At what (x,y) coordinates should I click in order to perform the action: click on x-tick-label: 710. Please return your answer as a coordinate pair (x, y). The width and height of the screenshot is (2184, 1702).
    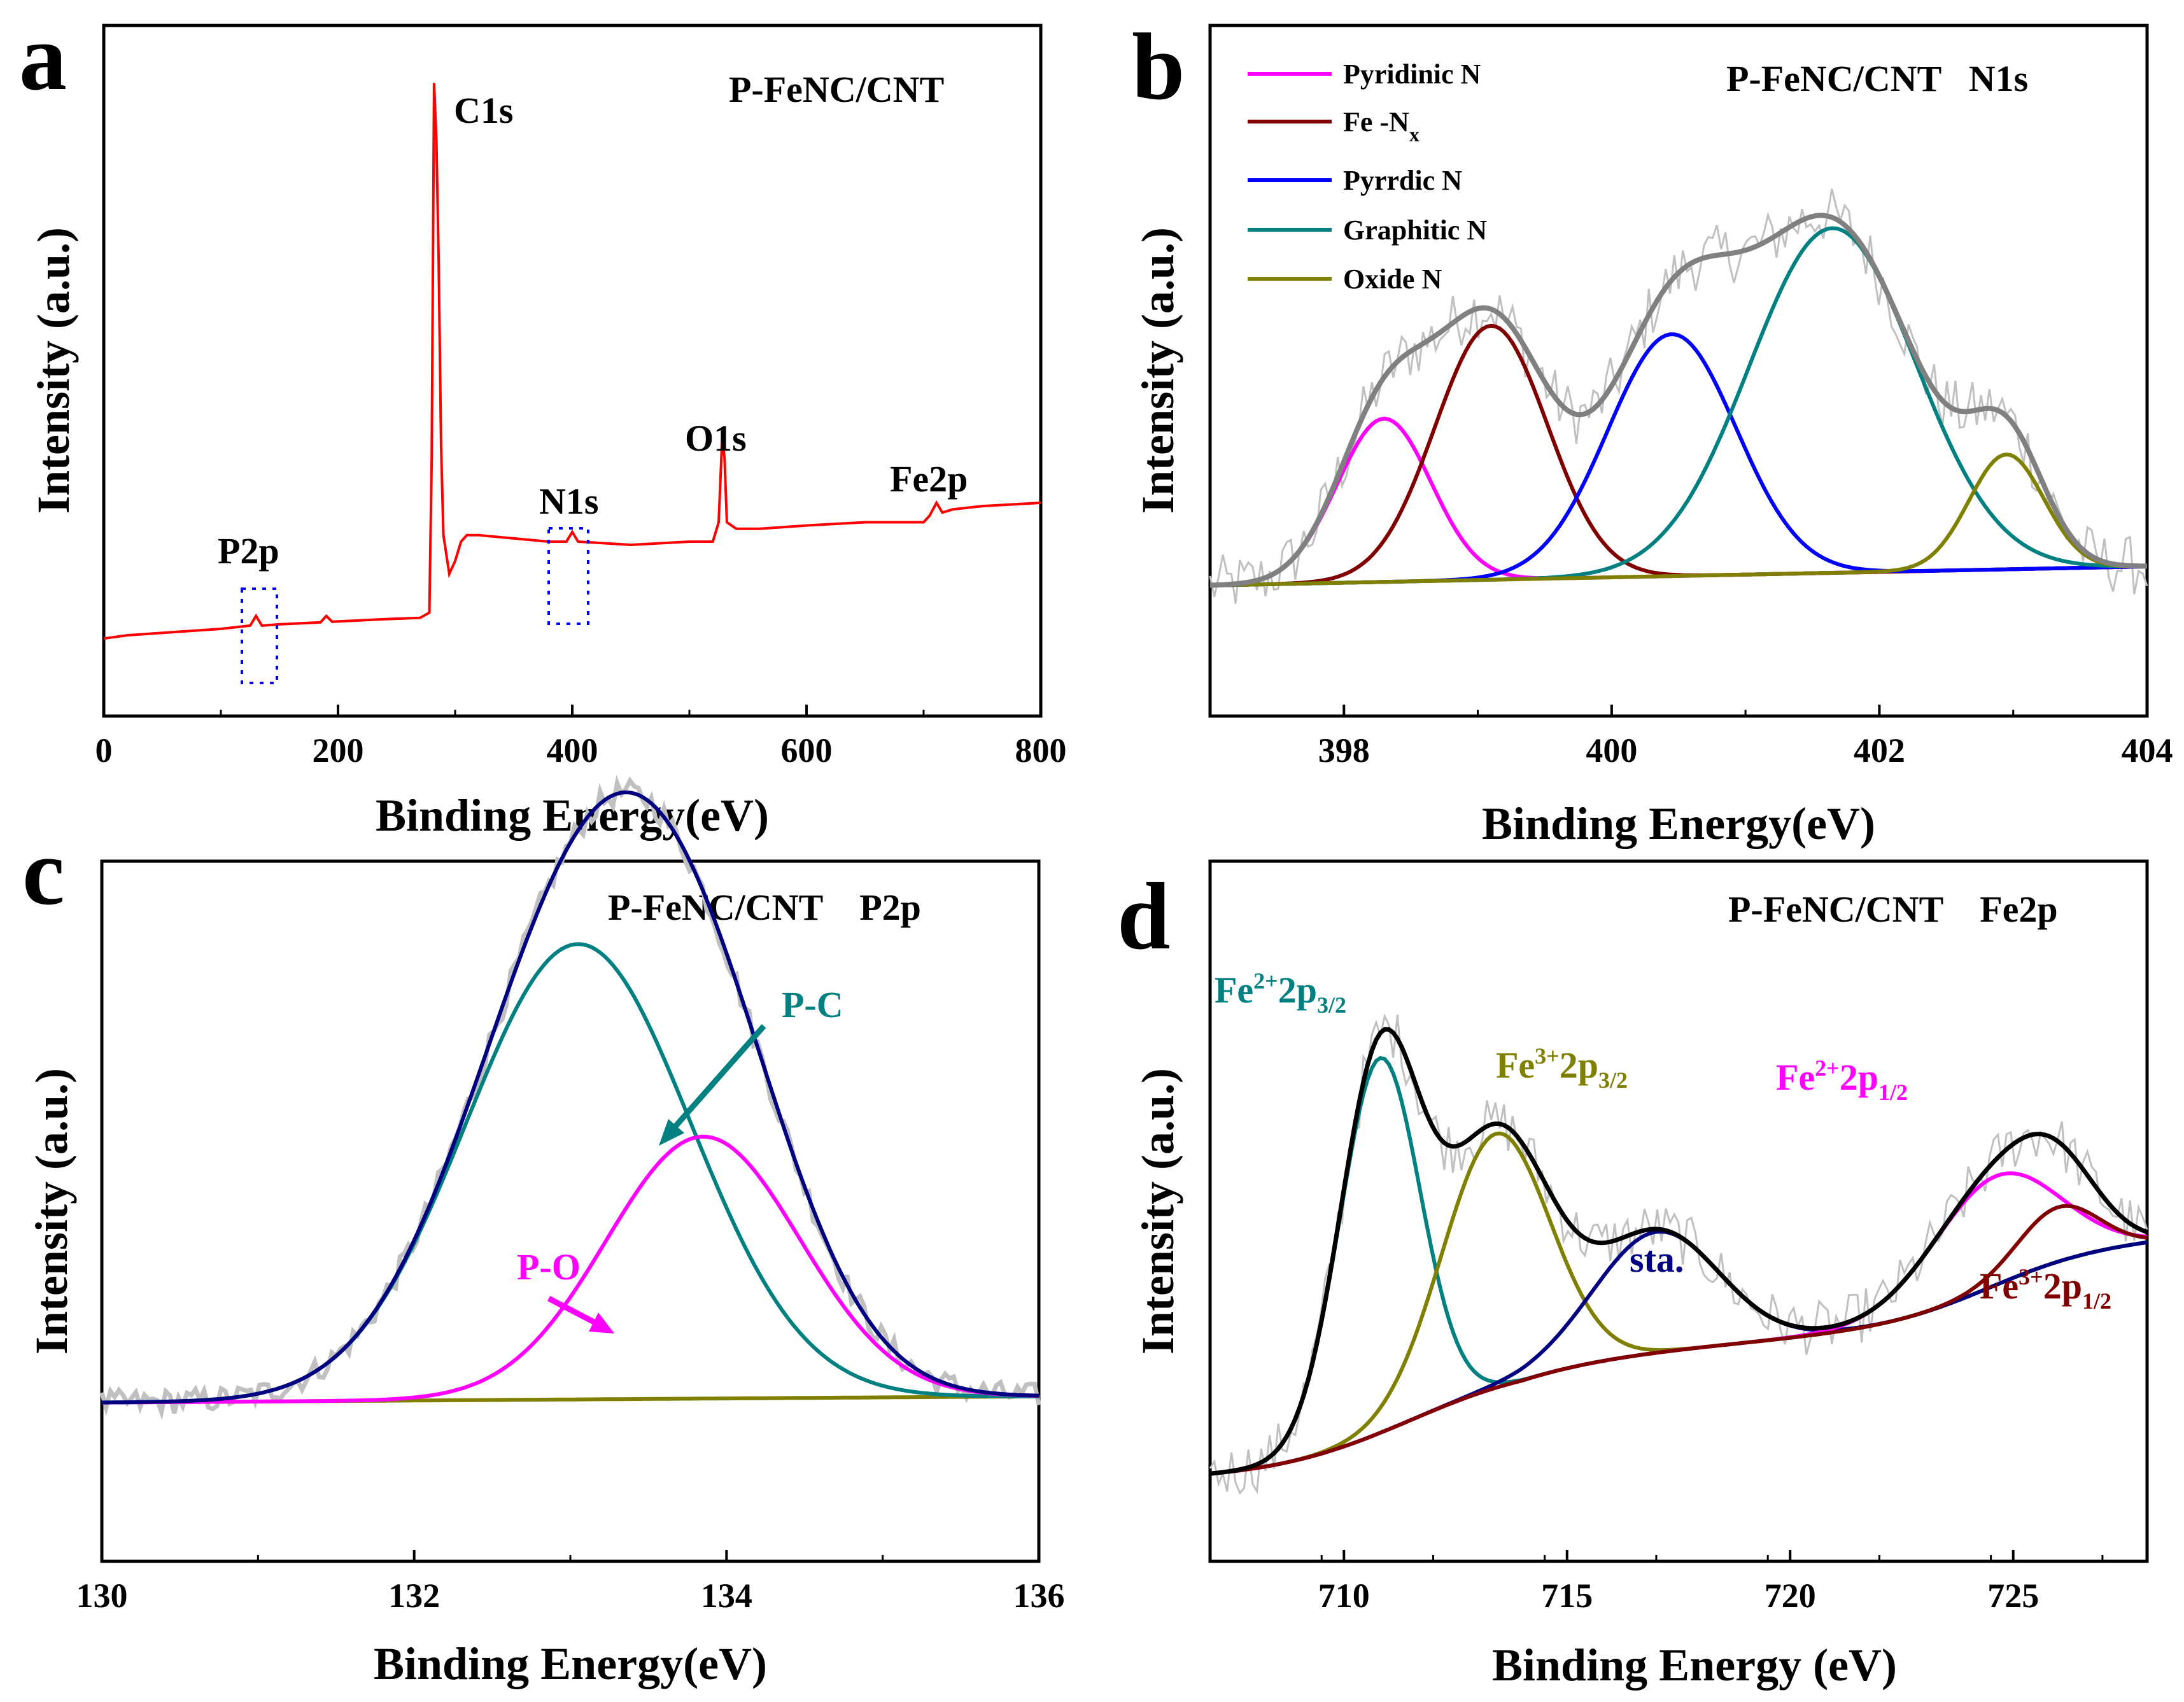
    Looking at the image, I should click on (1344, 1596).